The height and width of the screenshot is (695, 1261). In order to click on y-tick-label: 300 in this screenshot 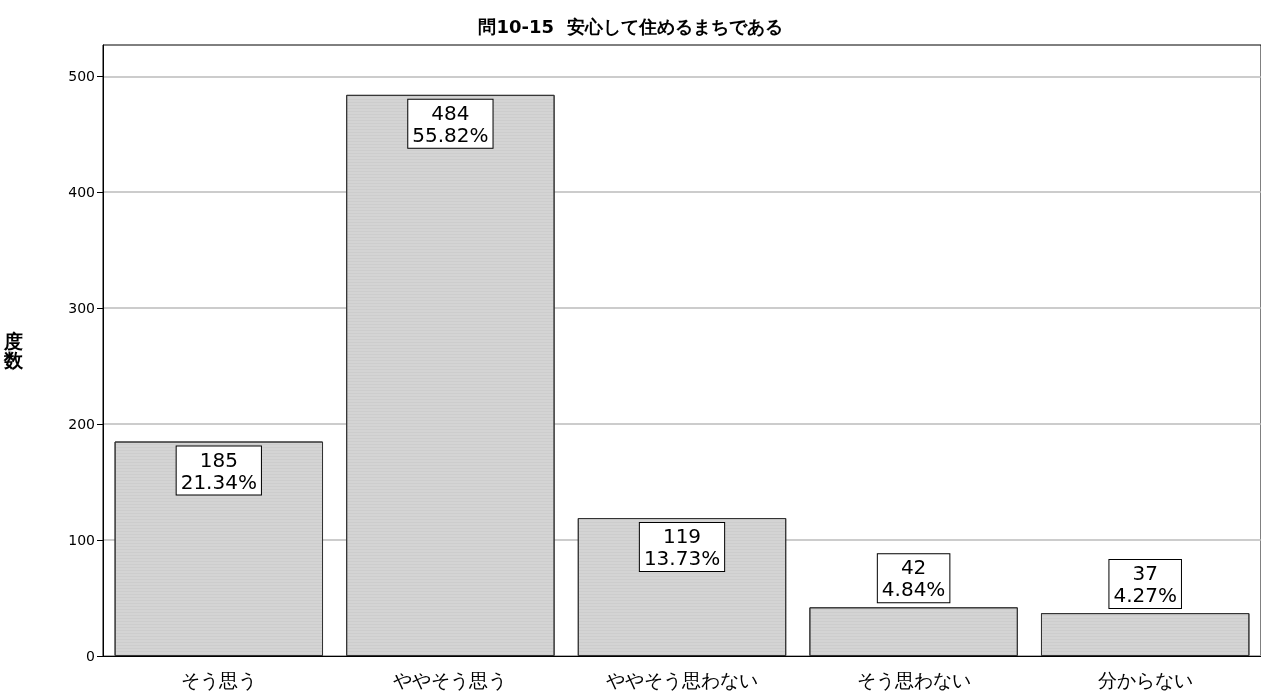, I will do `click(81, 308)`.